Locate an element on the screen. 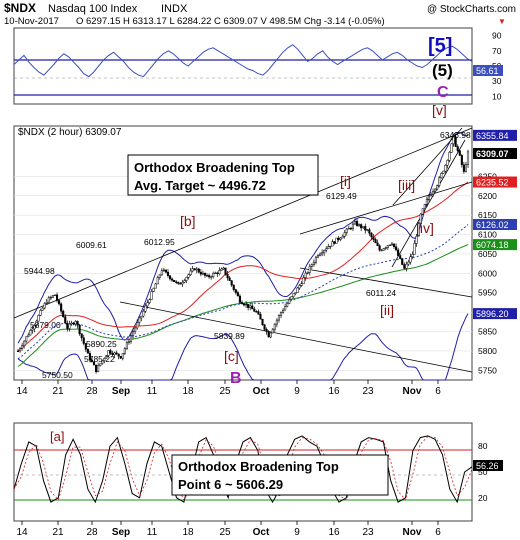 This screenshot has height=540, width=520. trendline-channel-low is located at coordinates (428, 203).